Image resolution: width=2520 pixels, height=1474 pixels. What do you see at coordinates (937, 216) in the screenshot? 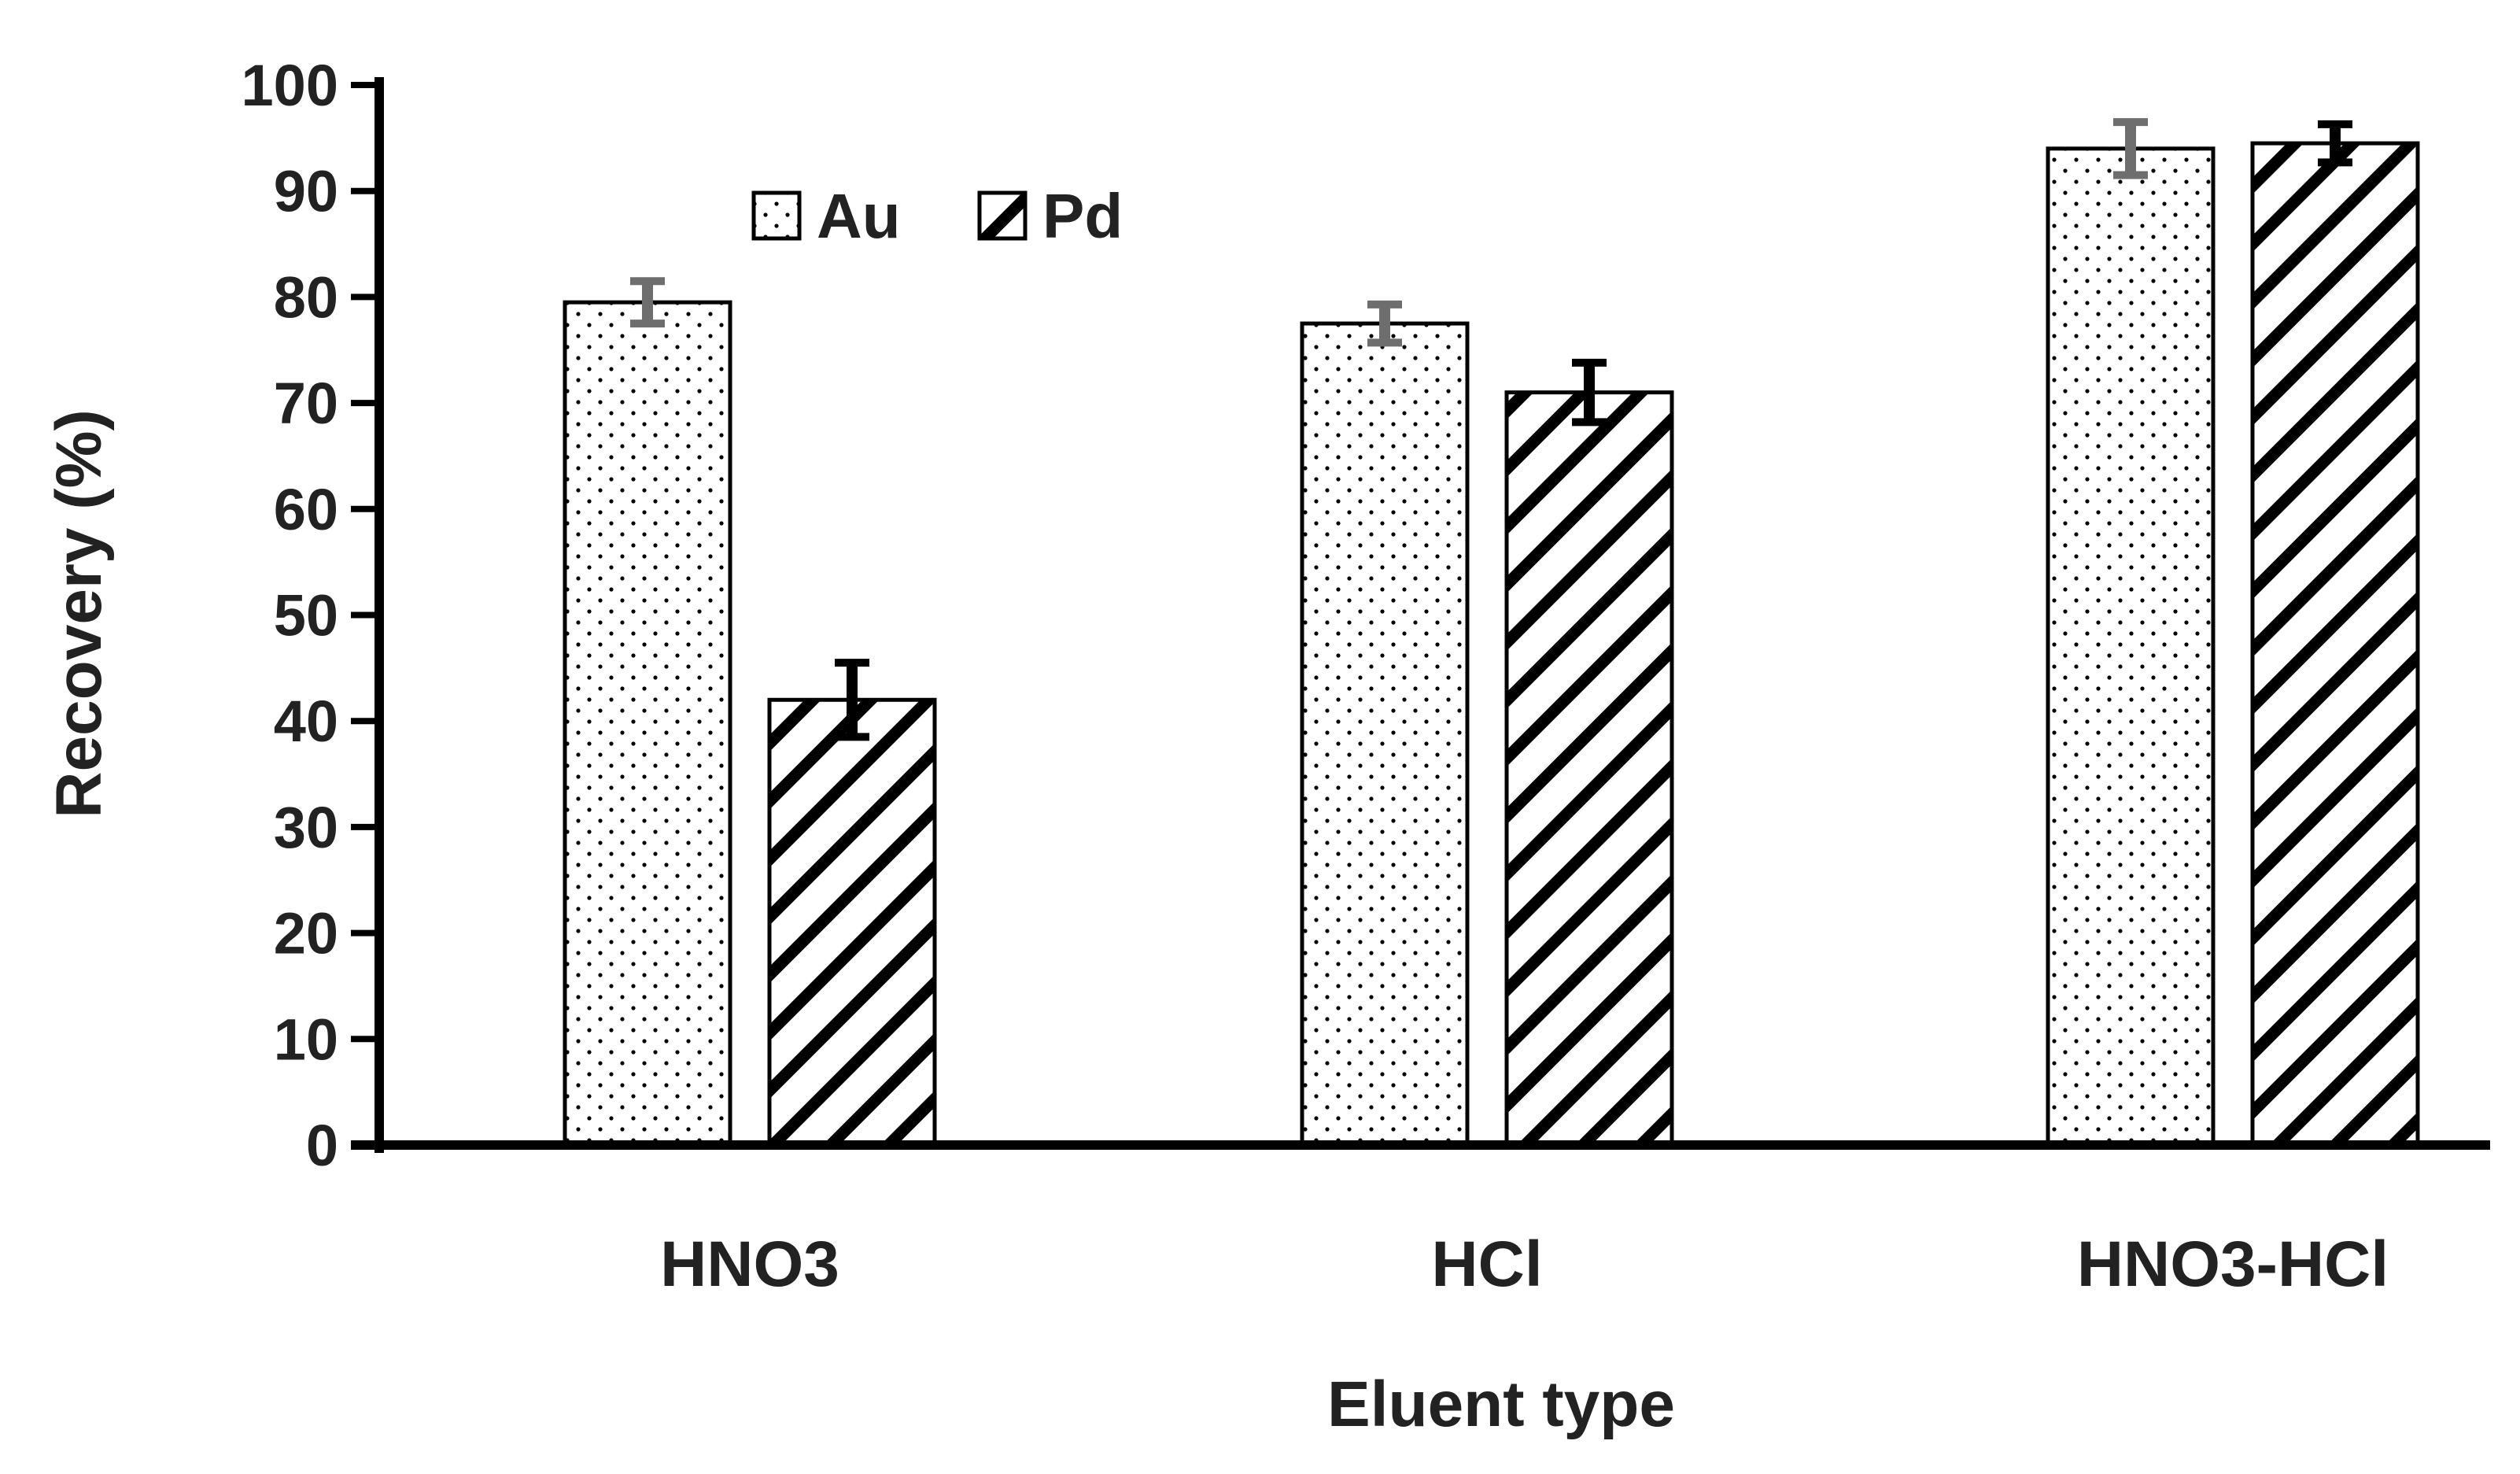
I see `legend: Au Pd` at bounding box center [937, 216].